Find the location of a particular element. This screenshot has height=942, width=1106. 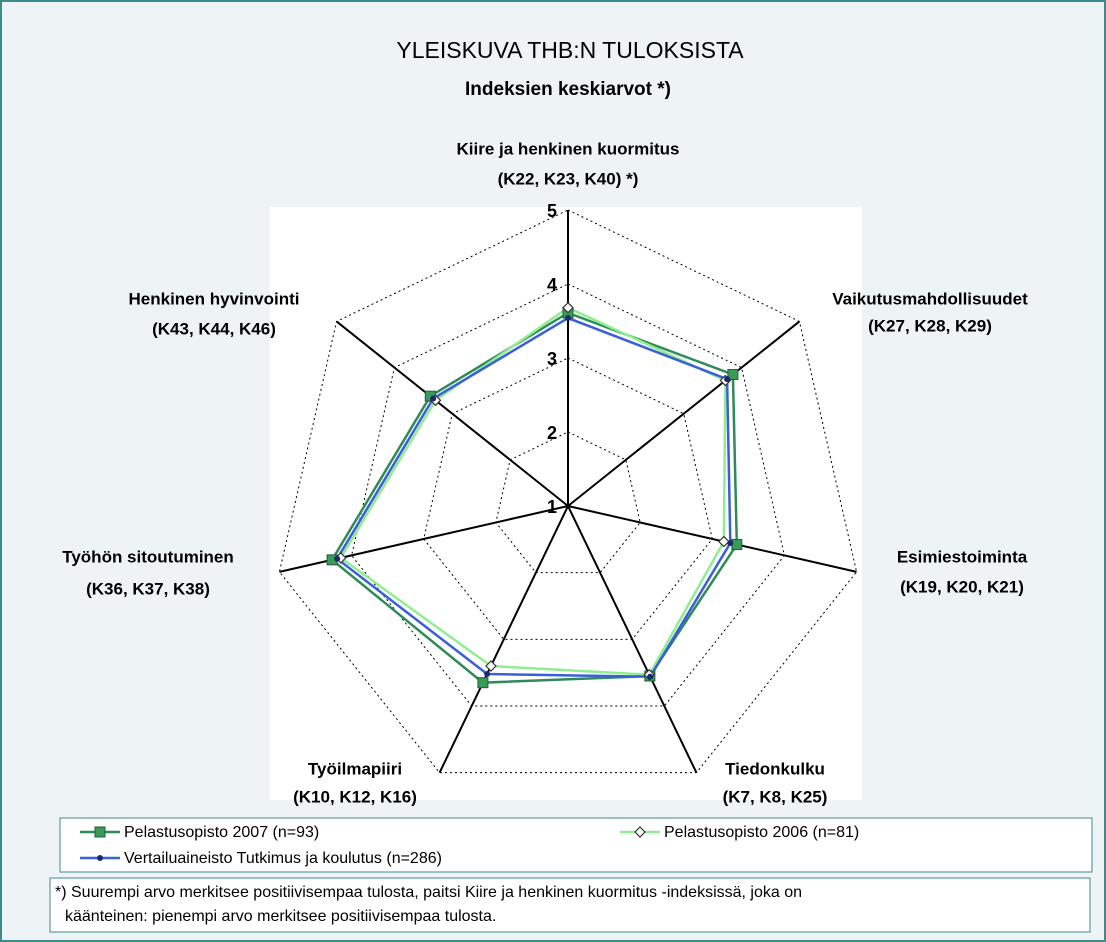

axis-label: Esimiestoiminta is located at coordinates (962, 556).